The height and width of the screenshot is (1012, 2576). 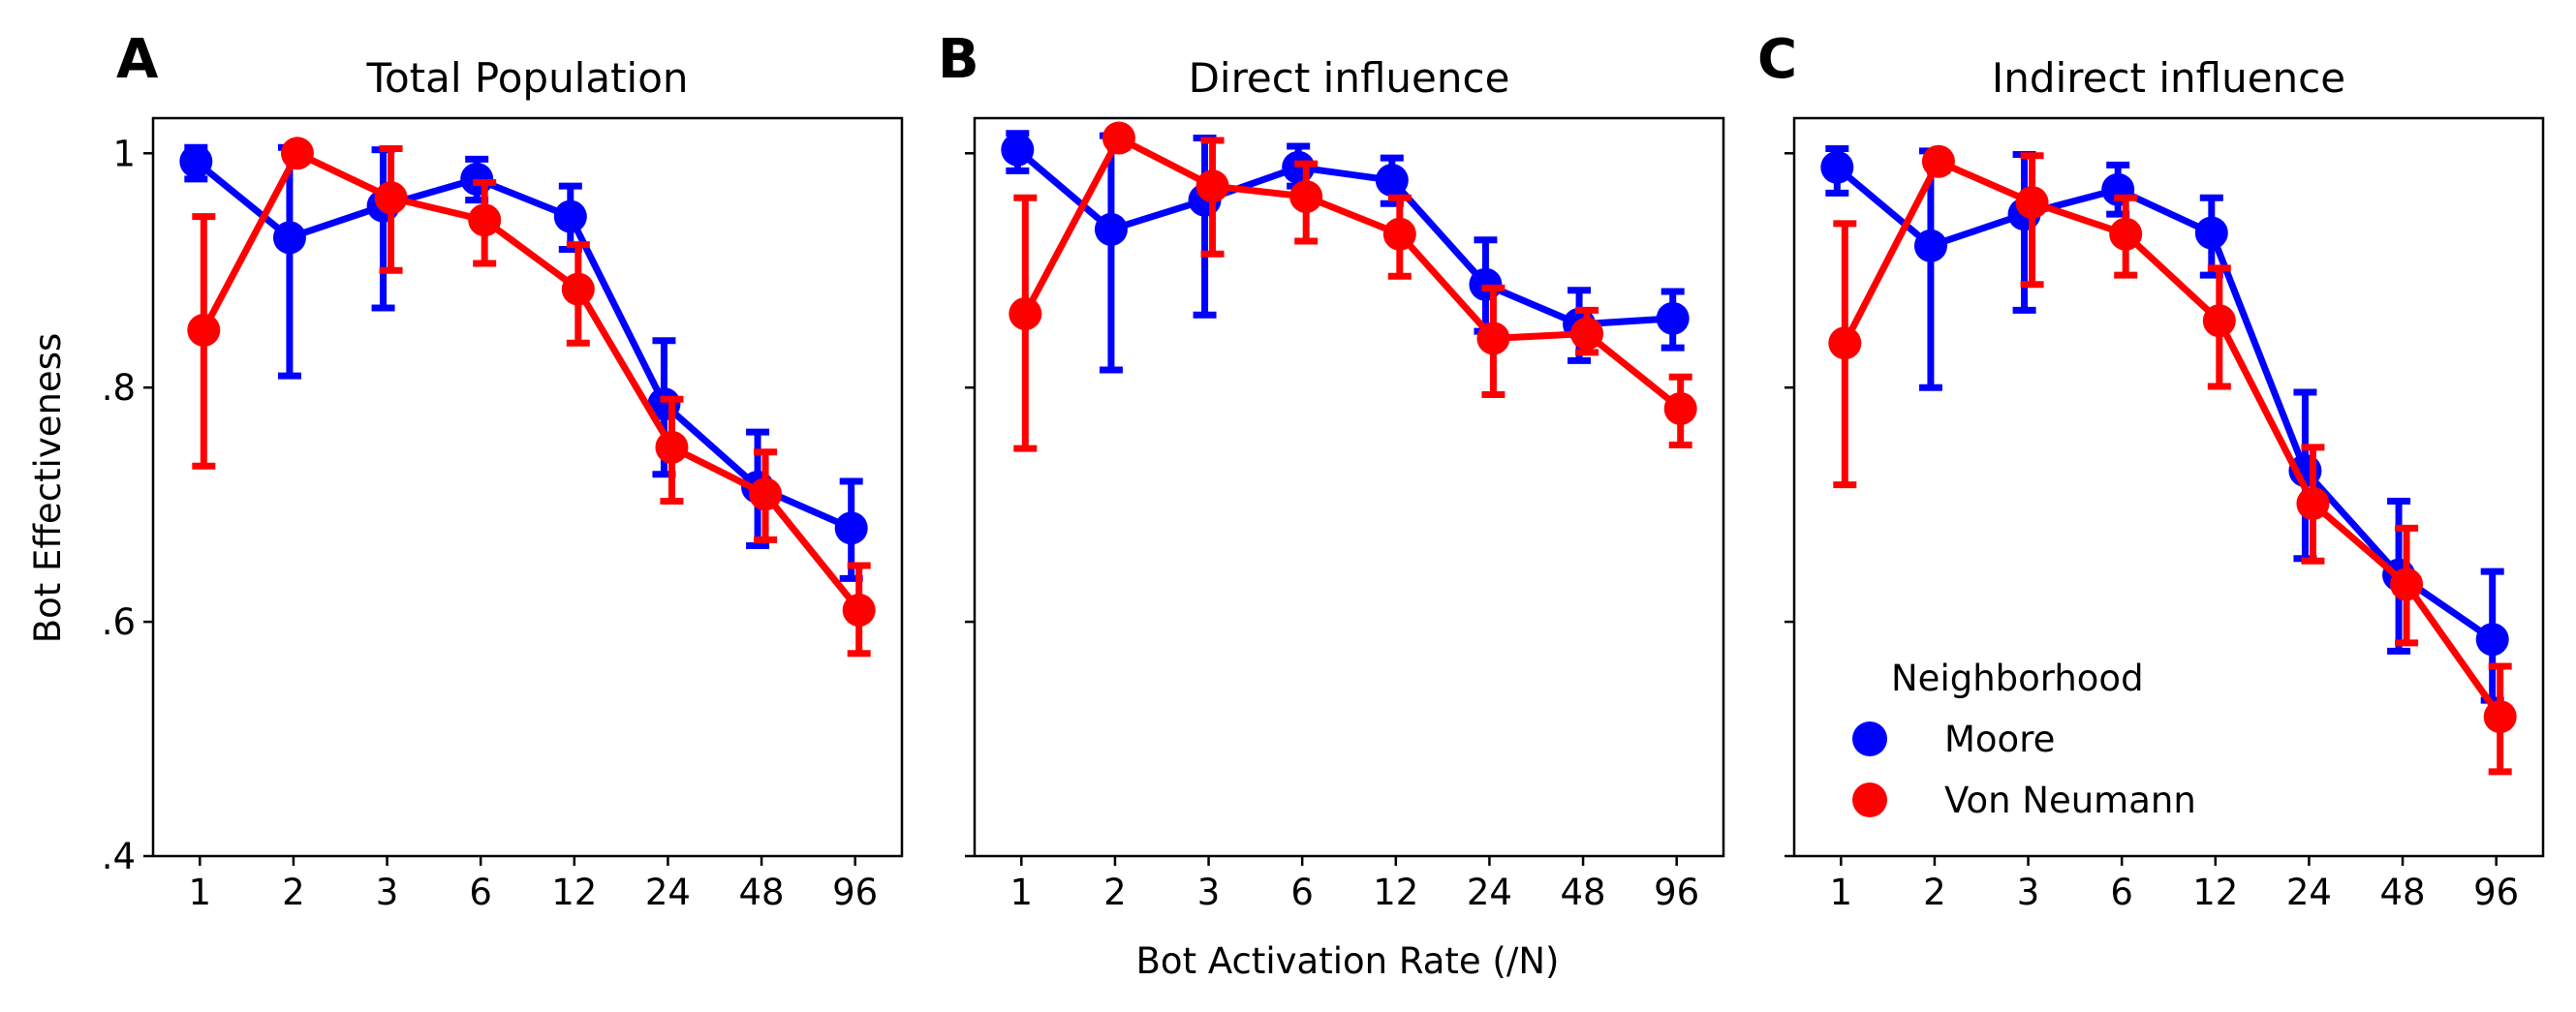 What do you see at coordinates (2070, 800) in the screenshot?
I see `legend-label-von-neumann: Von Neumann` at bounding box center [2070, 800].